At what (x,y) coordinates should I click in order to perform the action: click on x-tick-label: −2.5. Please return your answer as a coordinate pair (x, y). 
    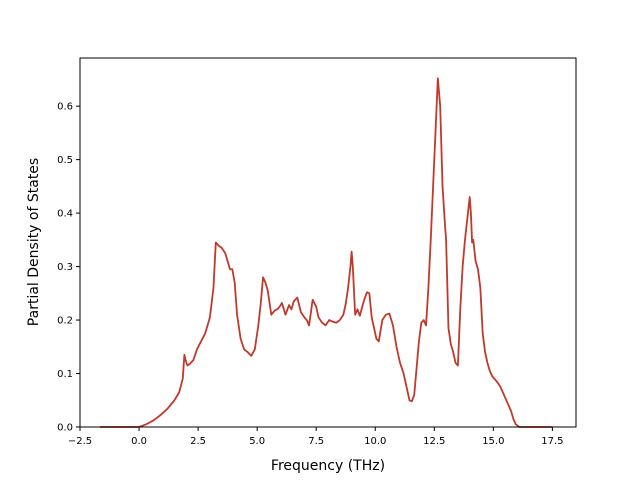
    Looking at the image, I should click on (80, 441).